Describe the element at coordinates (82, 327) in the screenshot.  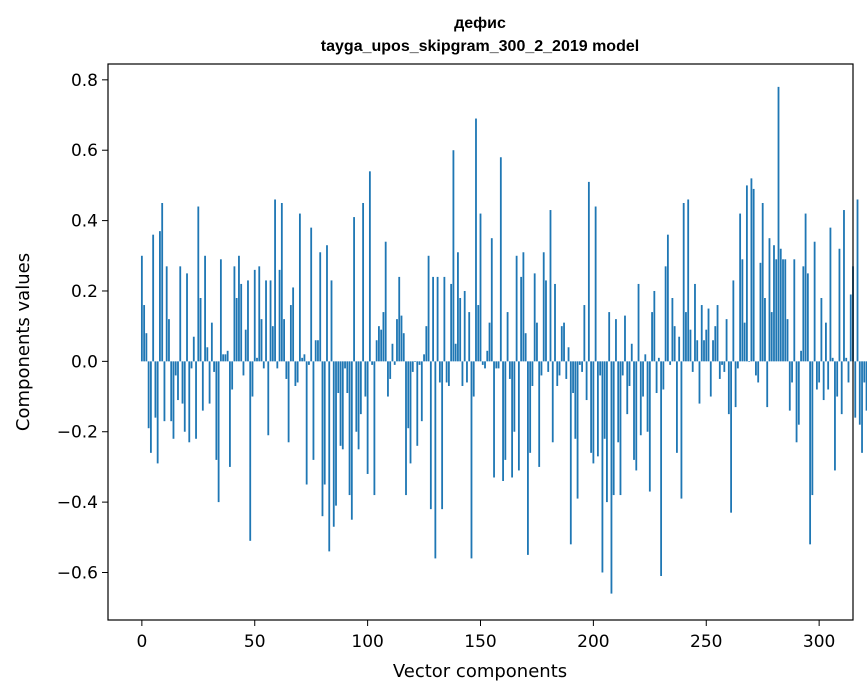
I see `y-axis-ticks: −0.6 −0.4 −0.2 0.0 0.2 0.4 0.6 0.8` at that location.